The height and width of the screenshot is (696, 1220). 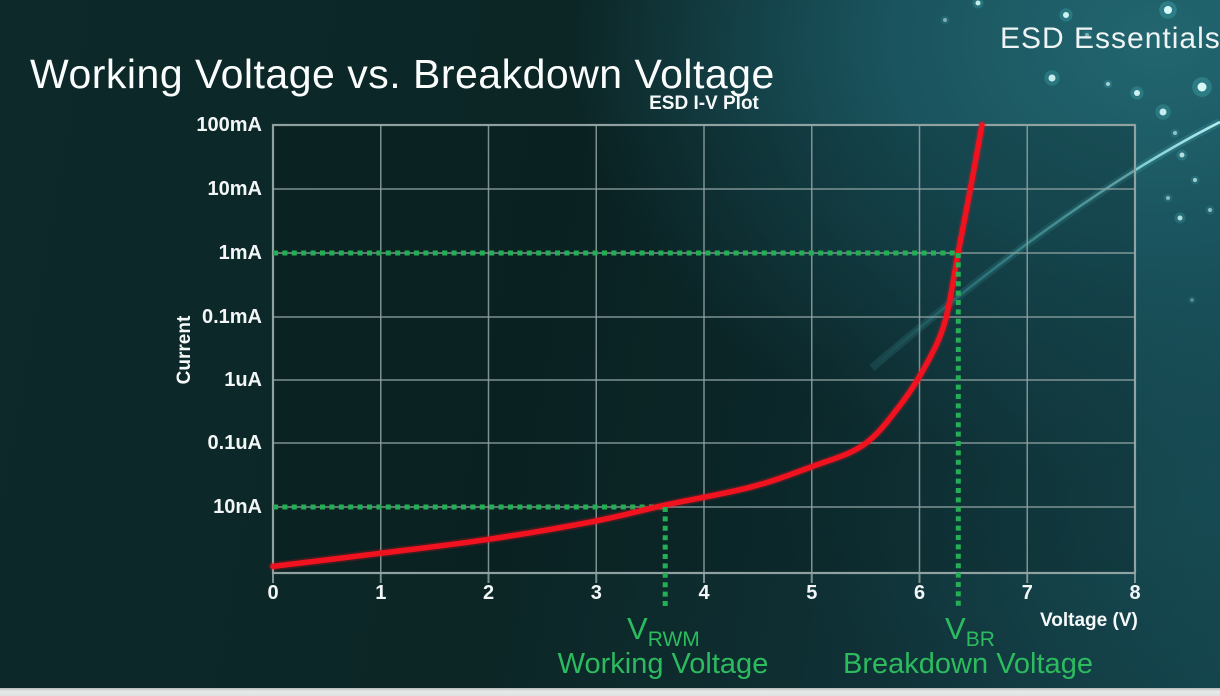 I want to click on y-tick-label: 0.1uA, so click(x=234, y=443).